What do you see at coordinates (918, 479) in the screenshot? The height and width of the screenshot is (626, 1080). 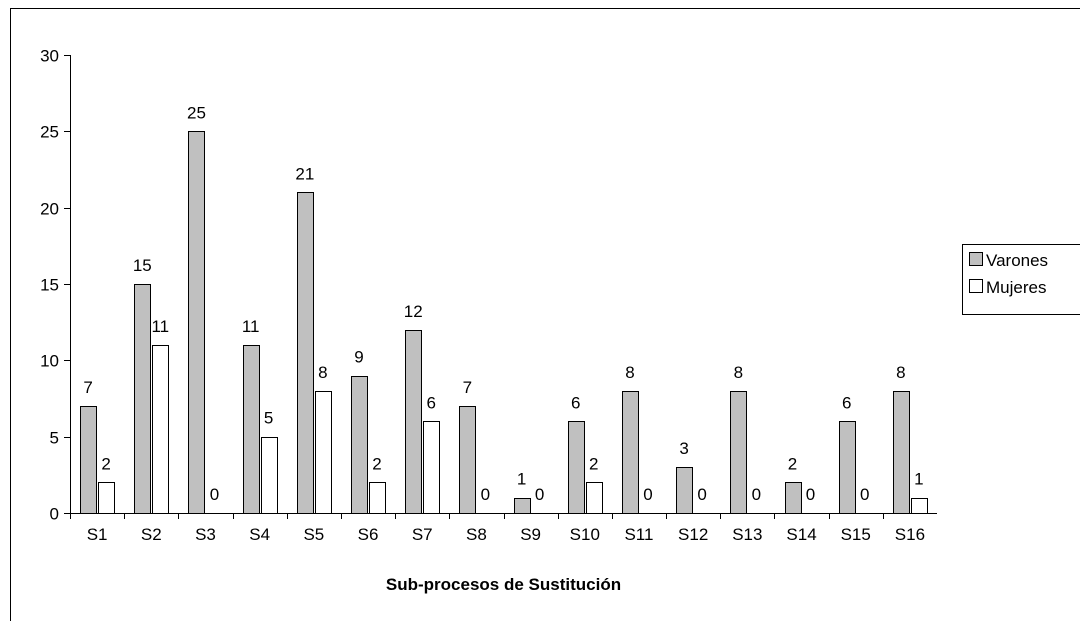 I see `data-label-mujeres: 1` at bounding box center [918, 479].